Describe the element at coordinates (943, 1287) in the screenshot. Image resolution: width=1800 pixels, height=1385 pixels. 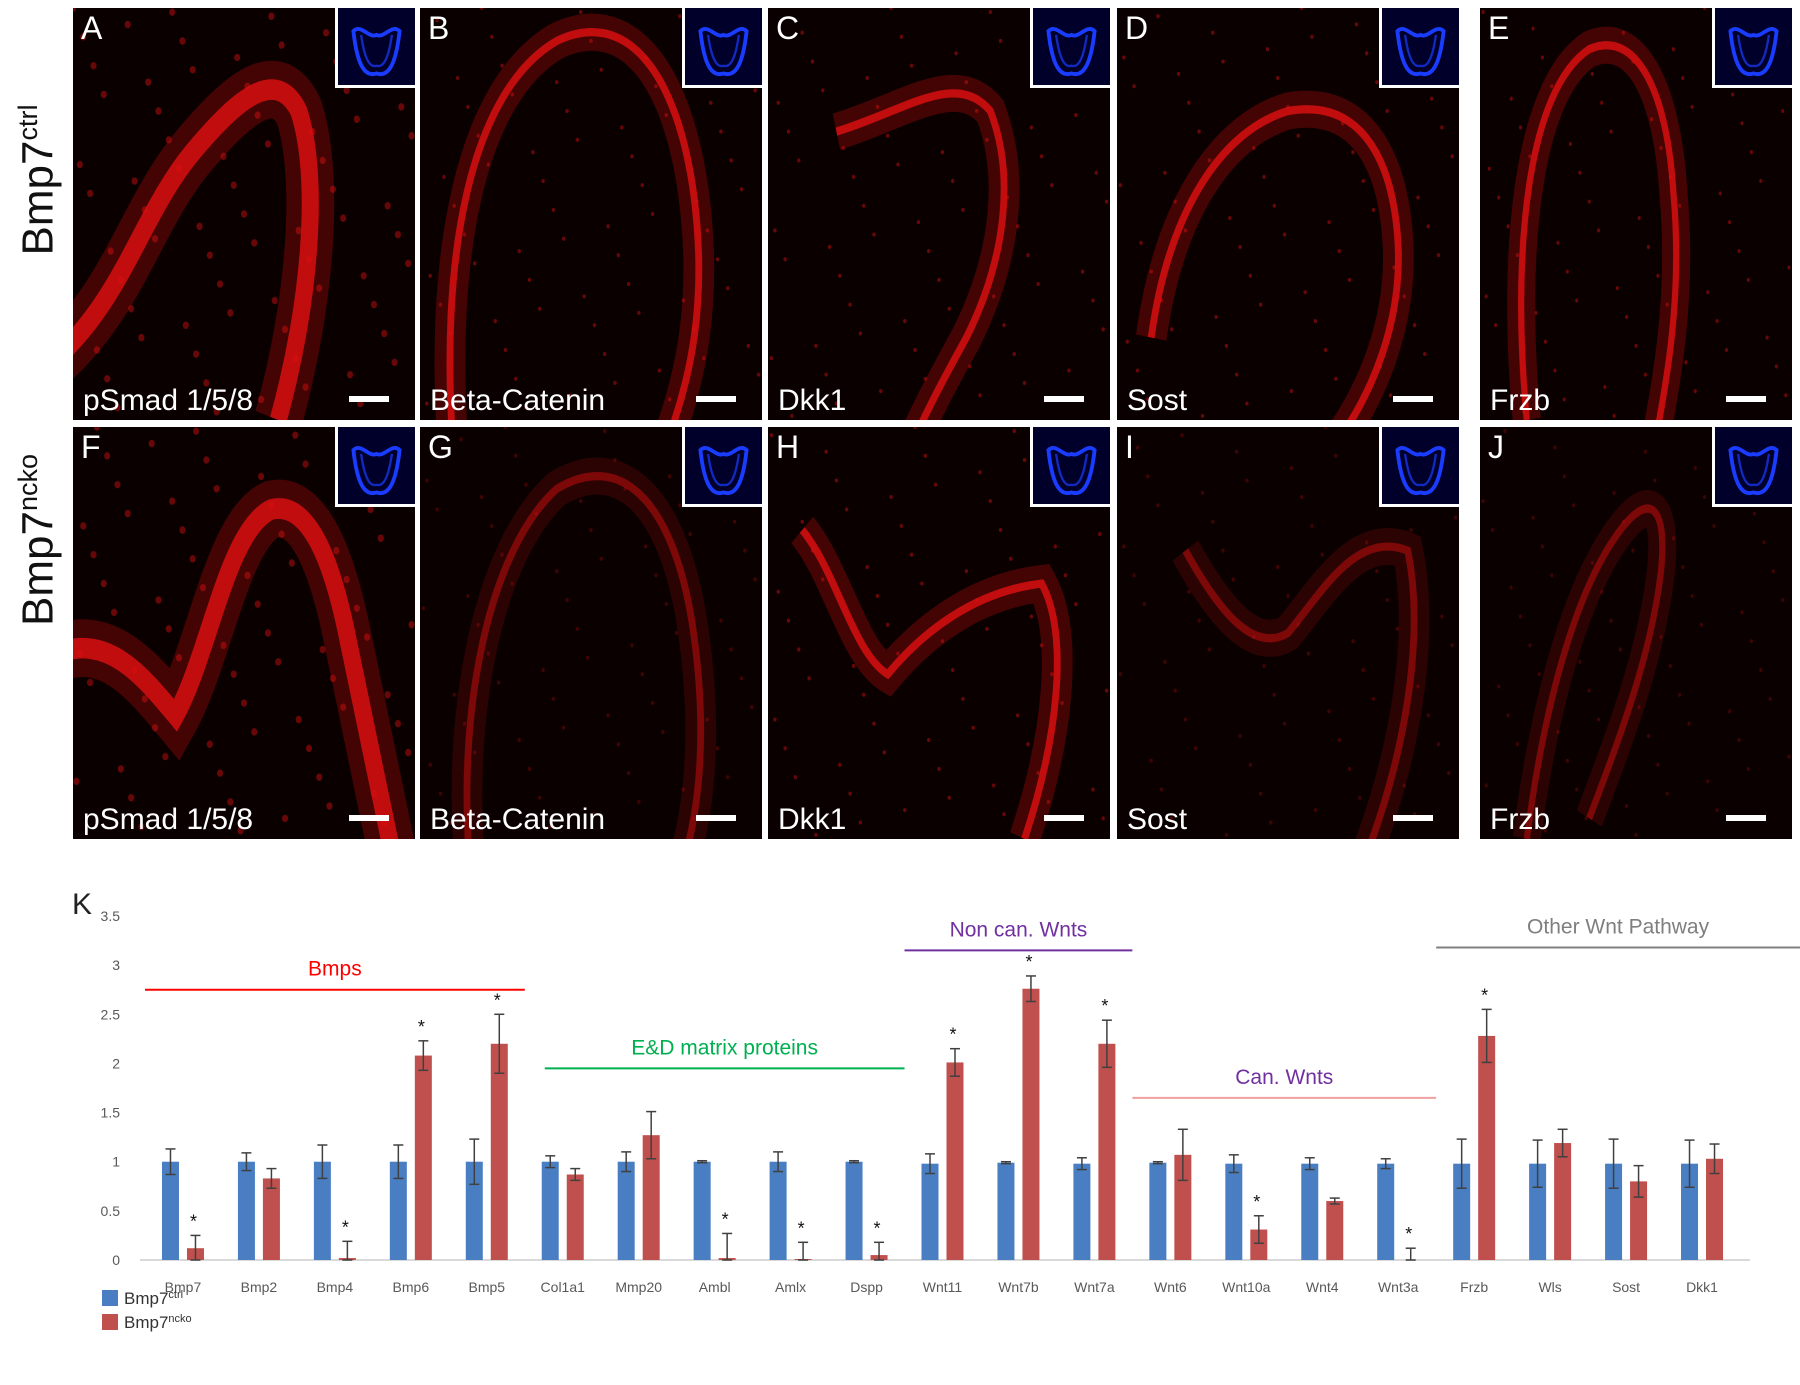
I see `x-tick-label: Wnt11` at that location.